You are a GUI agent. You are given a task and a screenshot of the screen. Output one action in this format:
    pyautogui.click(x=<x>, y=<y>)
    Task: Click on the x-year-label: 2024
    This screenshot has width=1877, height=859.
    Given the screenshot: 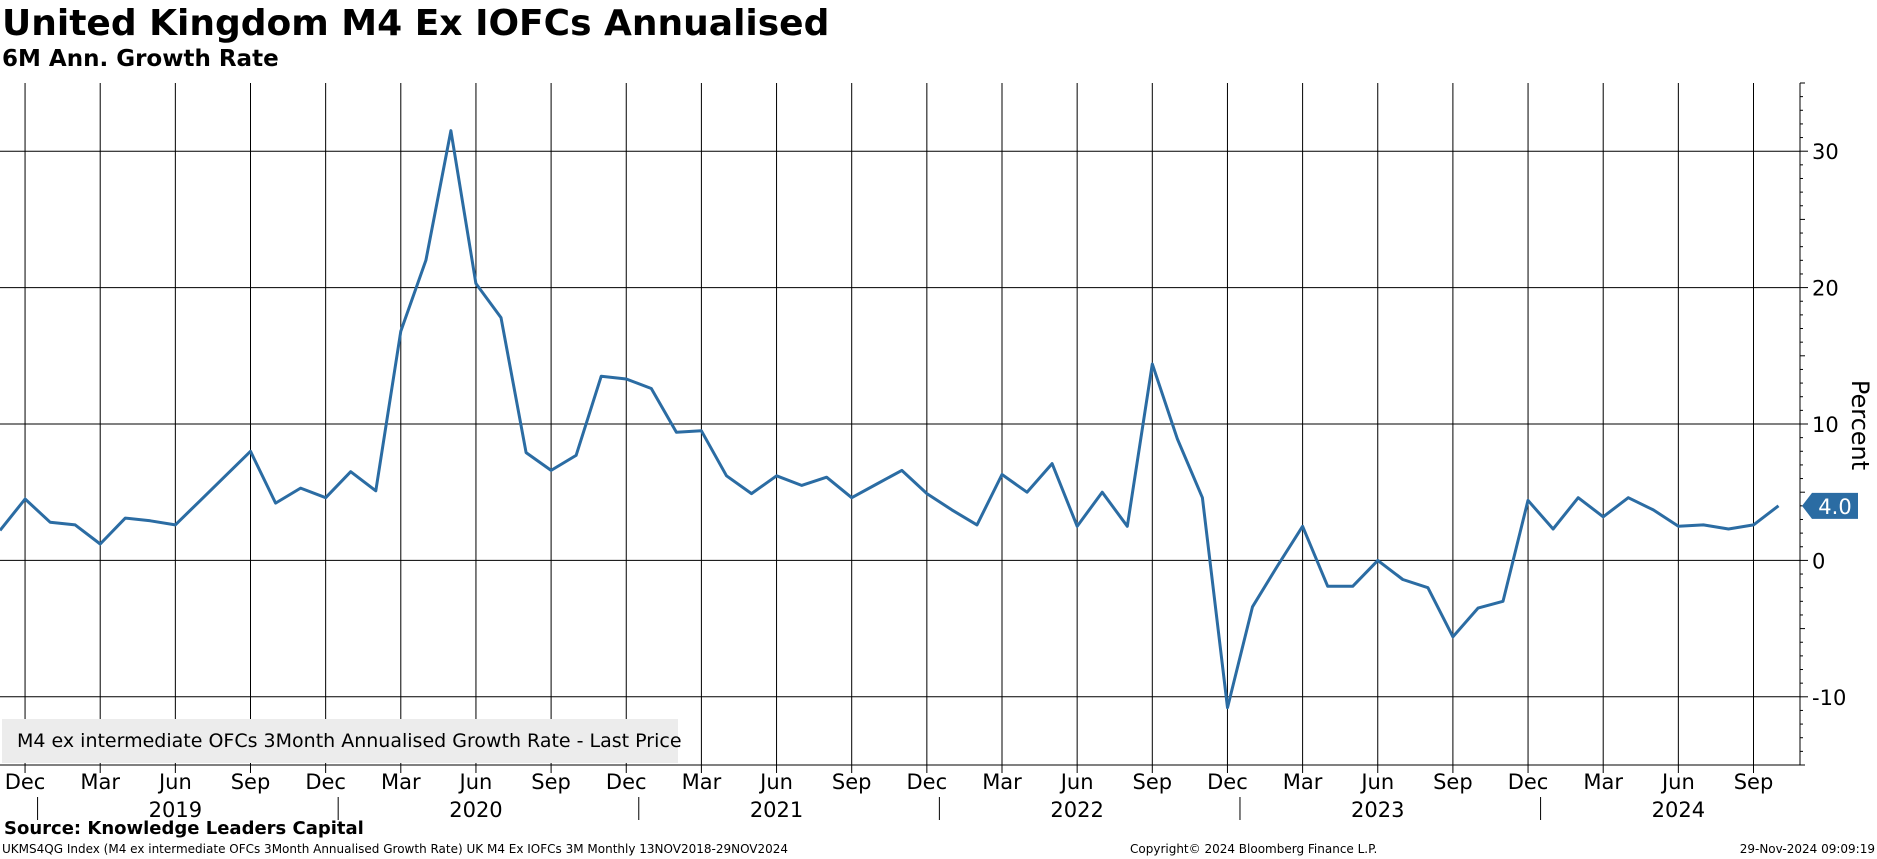 What is the action you would take?
    pyautogui.click(x=1678, y=810)
    